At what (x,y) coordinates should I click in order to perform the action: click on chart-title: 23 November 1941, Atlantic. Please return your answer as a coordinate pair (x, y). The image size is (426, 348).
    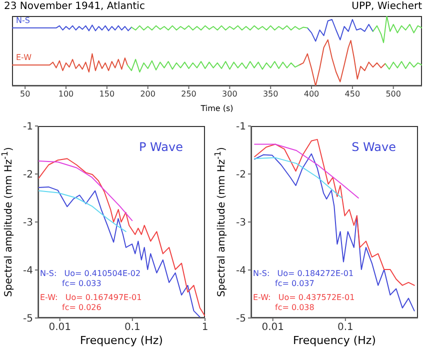
    Looking at the image, I should click on (74, 7).